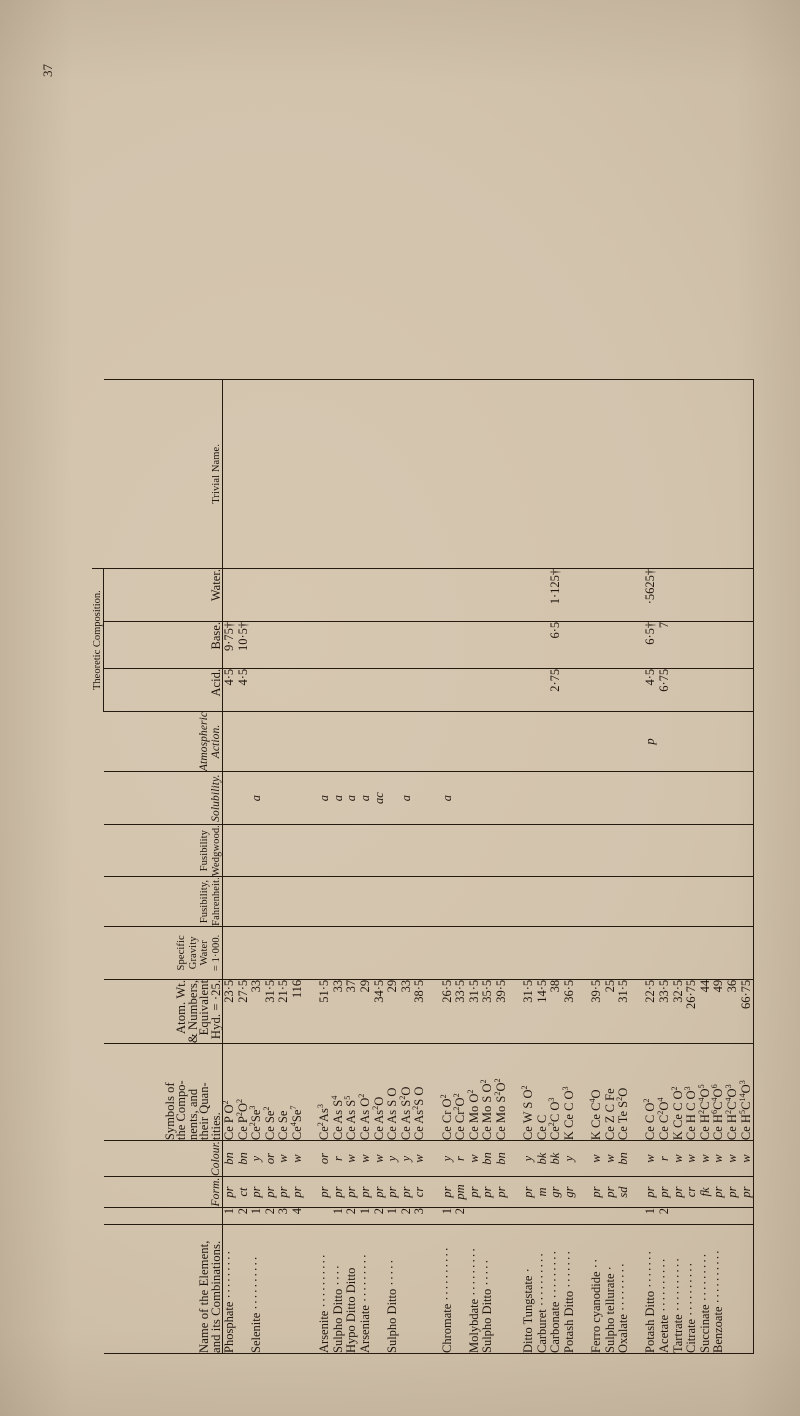  I want to click on table-row: Hypo Ditto Ditto 2 pr w Ce As S5 37 a, so click(351, 866).